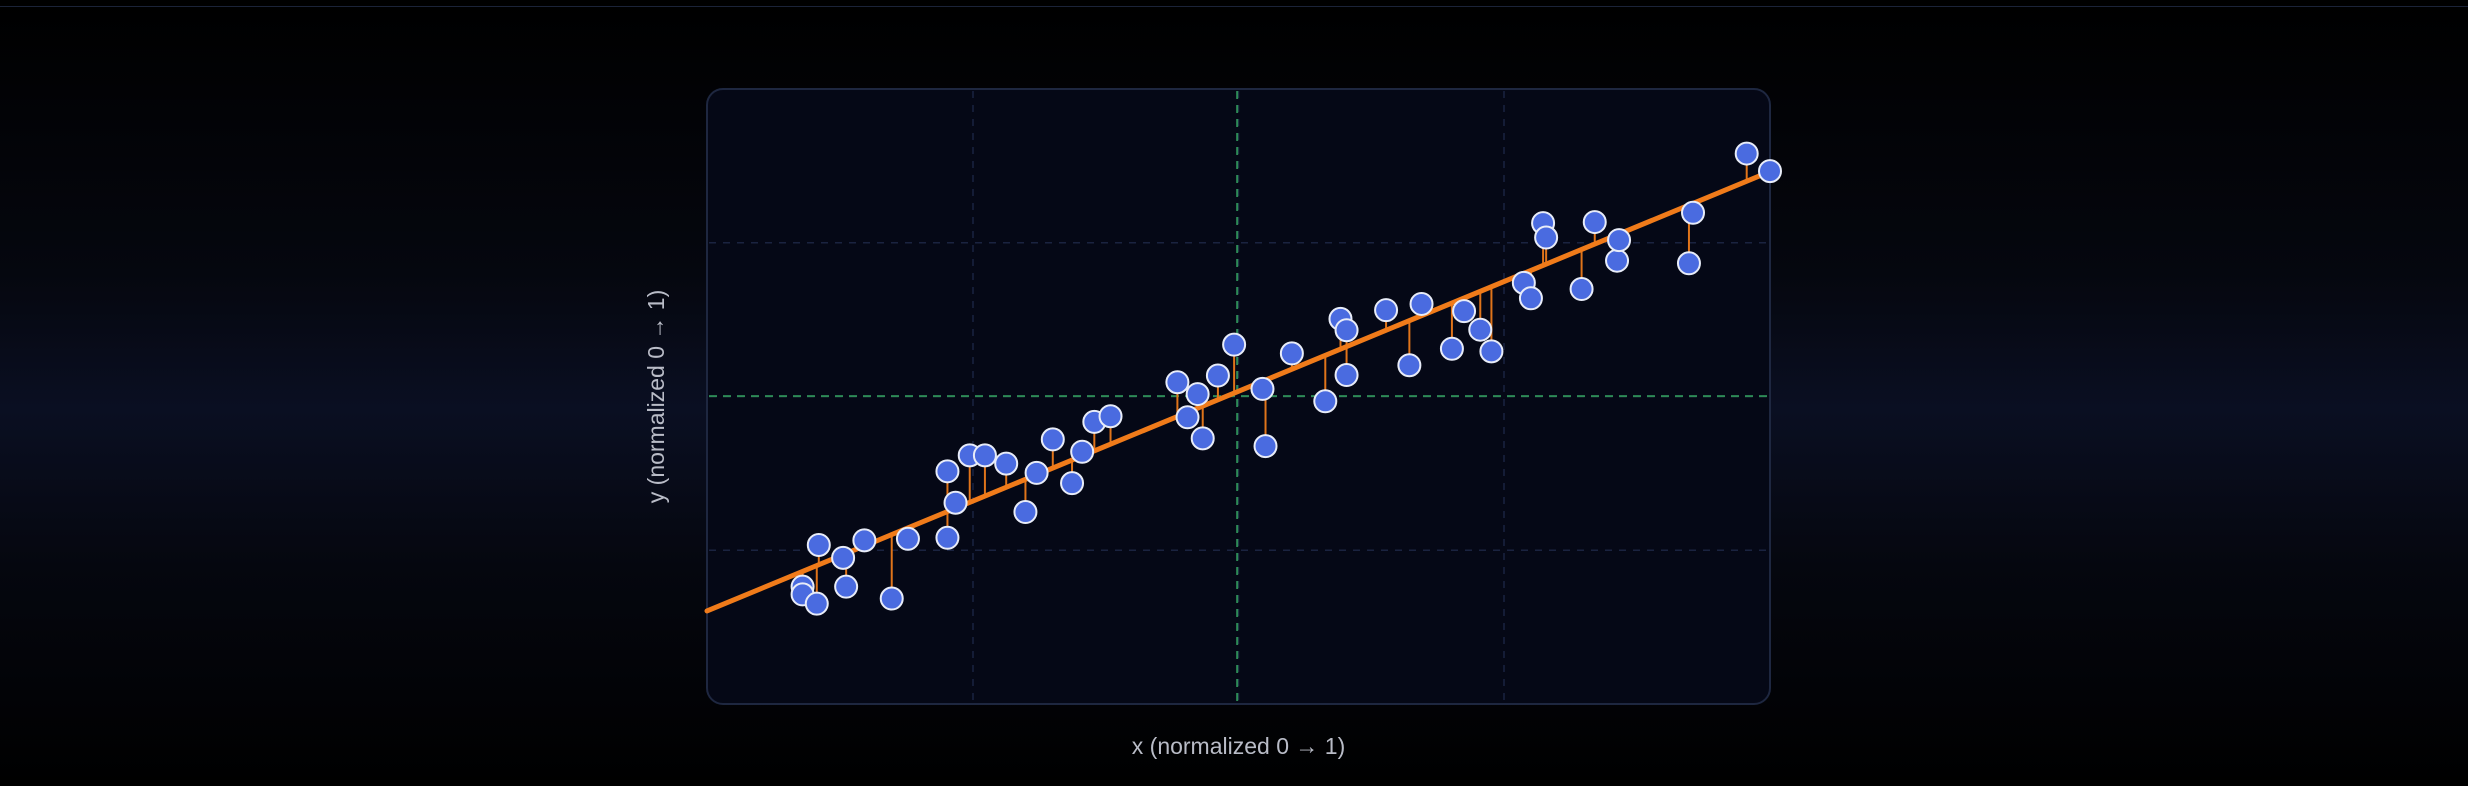 The height and width of the screenshot is (786, 2468). I want to click on top-divider, so click(1234, 3).